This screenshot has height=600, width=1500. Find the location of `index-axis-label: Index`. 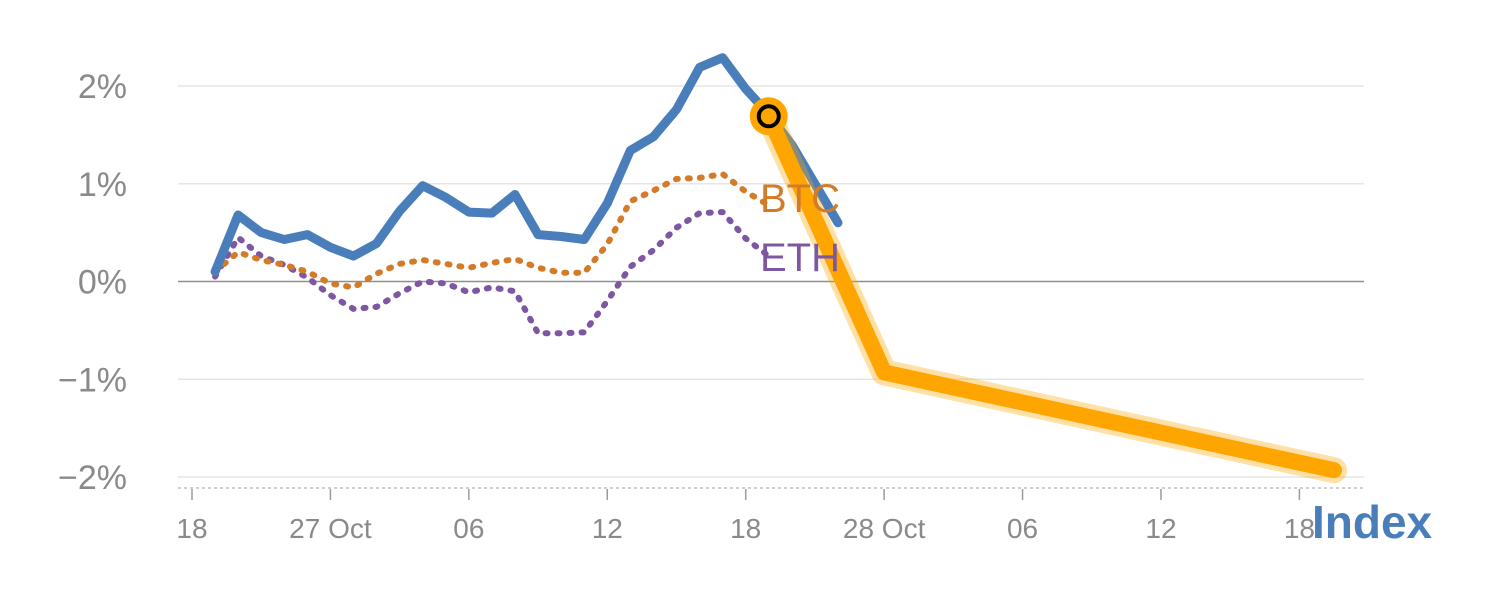

index-axis-label: Index is located at coordinates (1372, 522).